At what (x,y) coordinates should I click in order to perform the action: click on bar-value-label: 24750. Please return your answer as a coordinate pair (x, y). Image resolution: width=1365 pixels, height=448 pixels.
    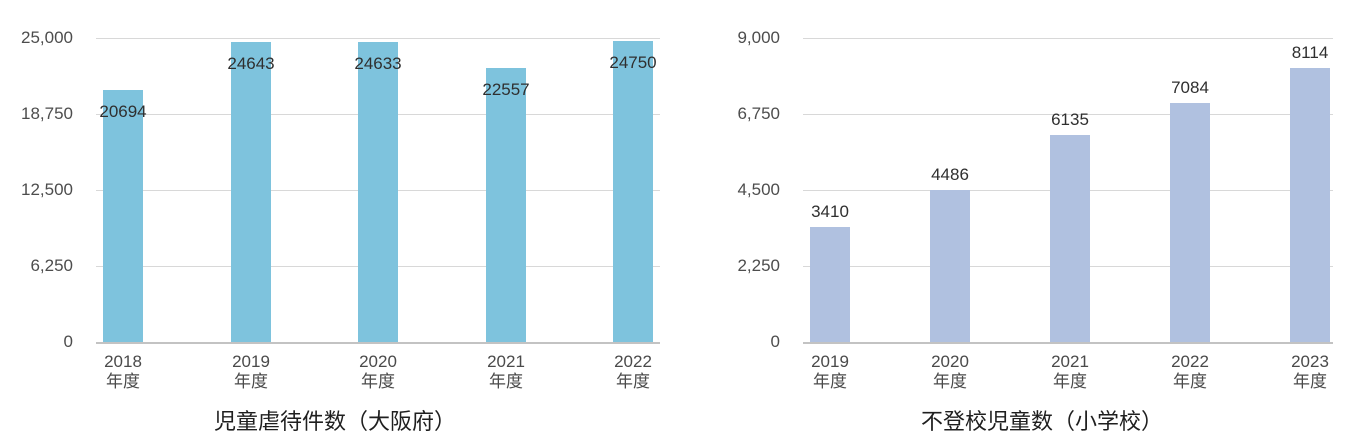
    Looking at the image, I should click on (633, 62).